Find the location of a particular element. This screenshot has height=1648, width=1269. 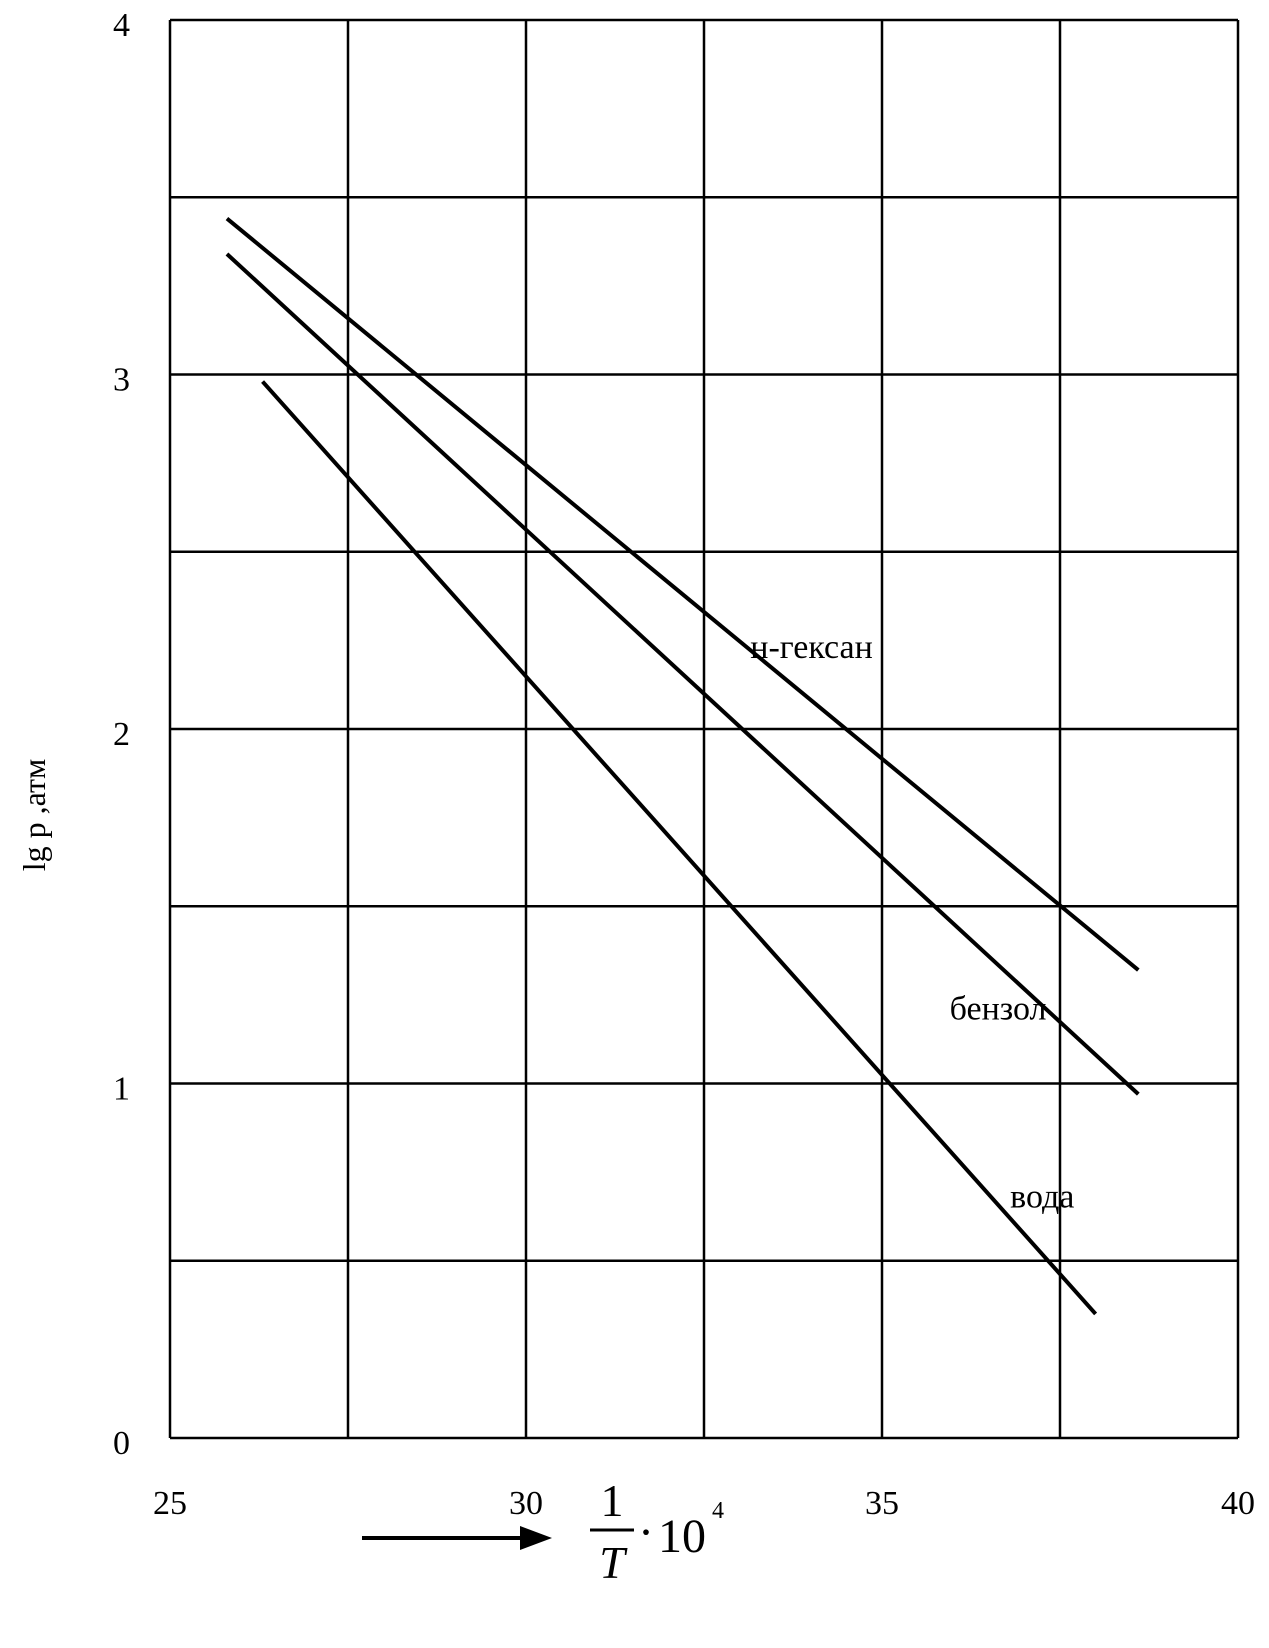

y-tick-label-3: 3 is located at coordinates (121, 380).